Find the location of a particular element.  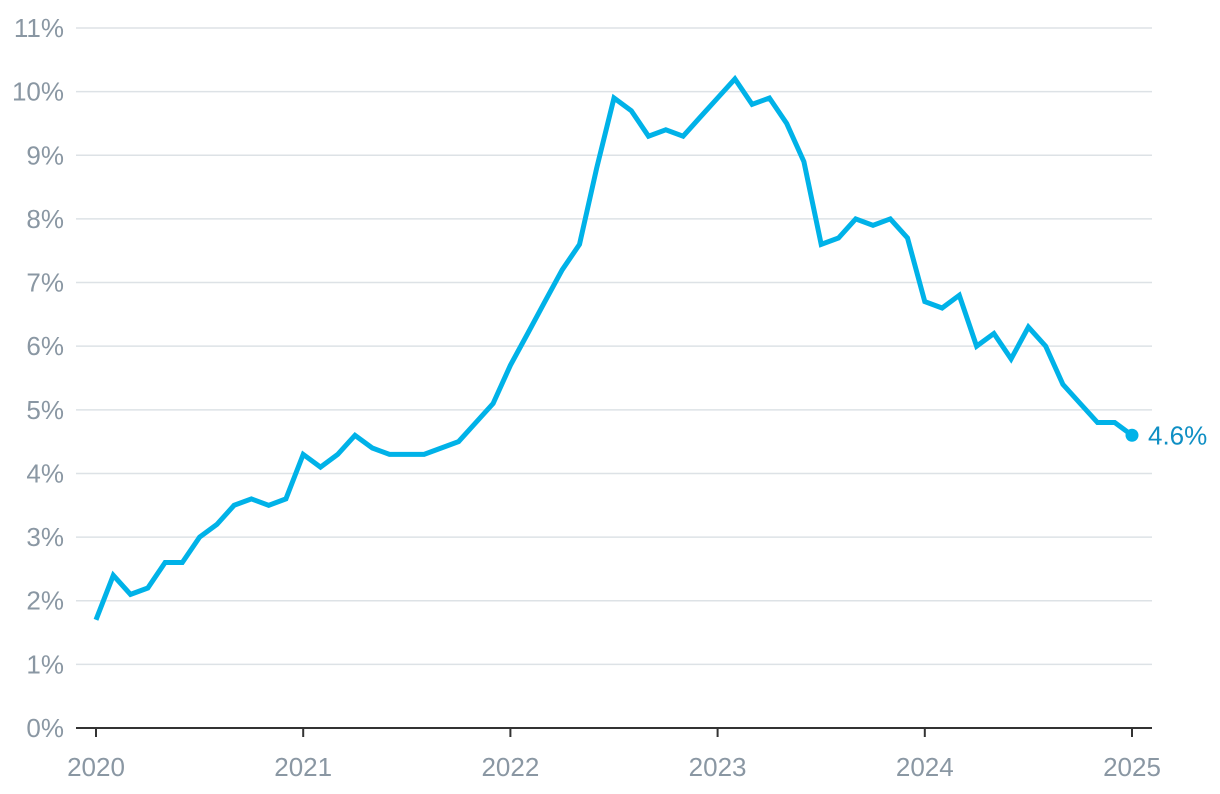

y-tick-label: 7% is located at coordinates (45, 283).